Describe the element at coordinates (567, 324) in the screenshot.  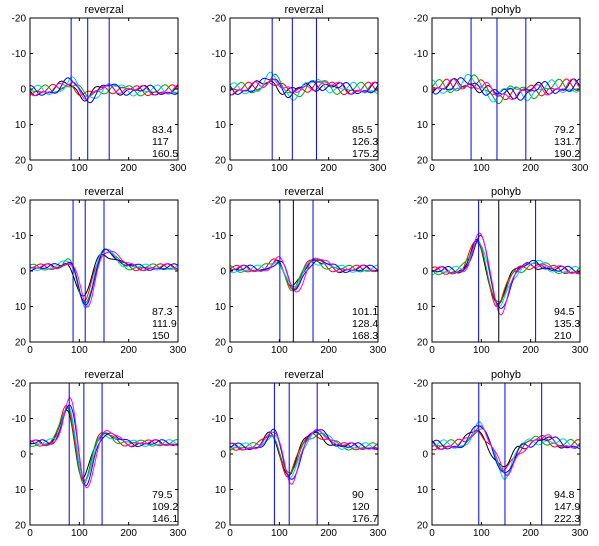
I see `latency-label-2: 135.3` at that location.